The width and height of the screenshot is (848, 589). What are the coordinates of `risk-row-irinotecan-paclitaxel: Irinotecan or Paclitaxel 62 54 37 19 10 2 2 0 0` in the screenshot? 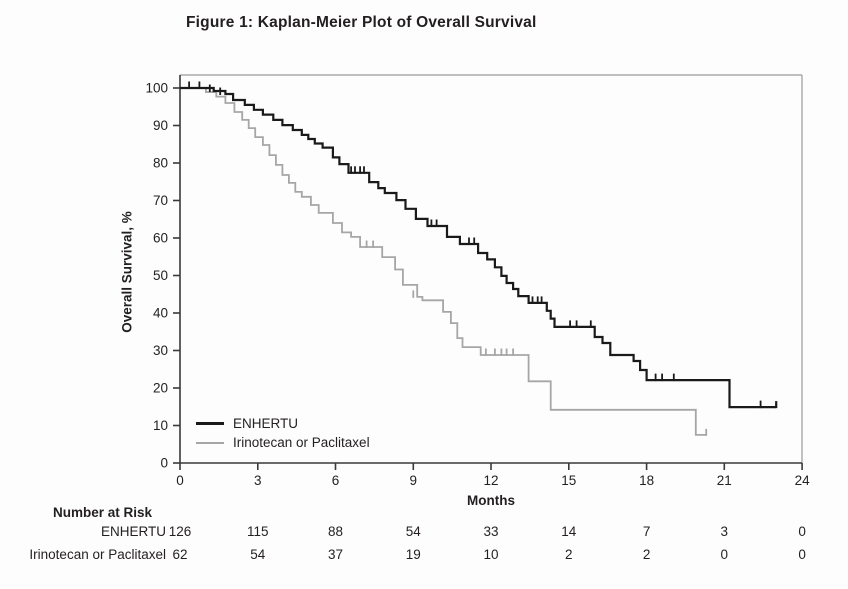 It's located at (424, 555).